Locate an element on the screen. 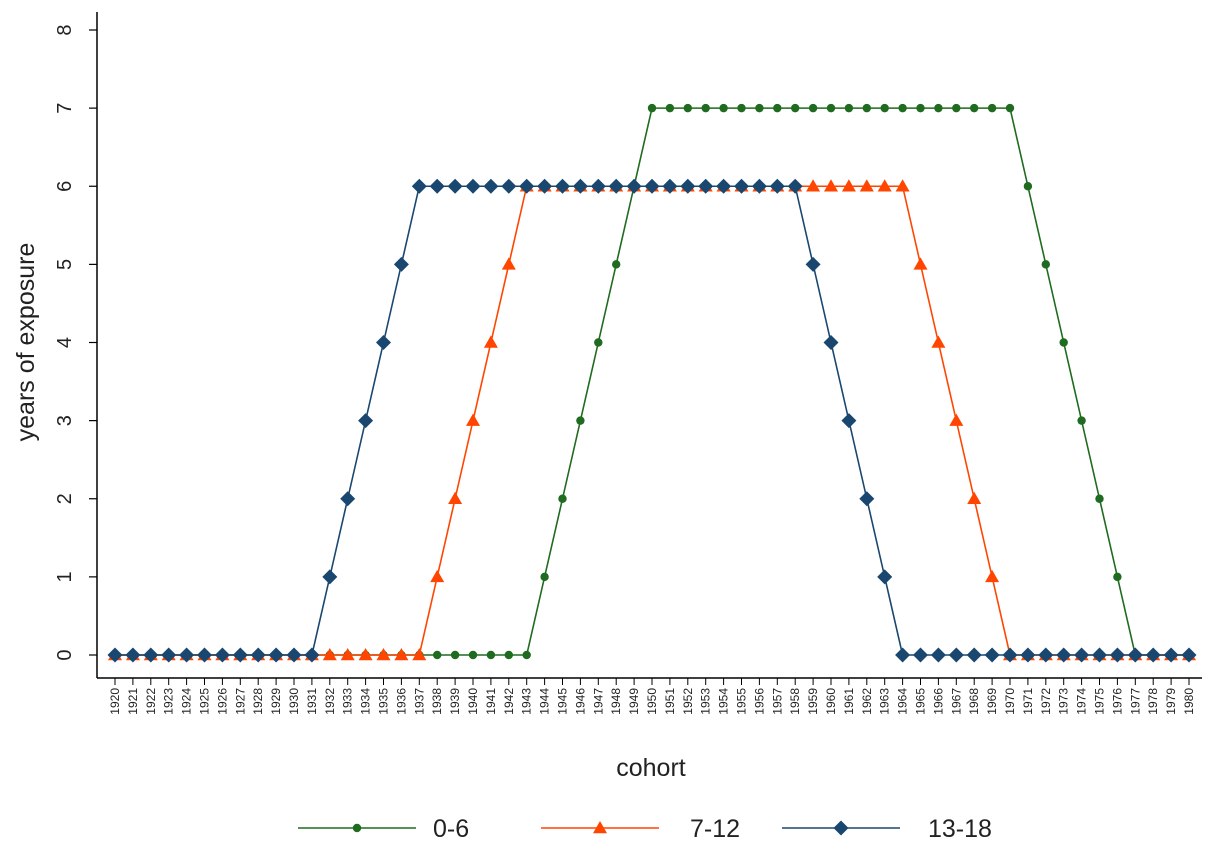  y-tick-label: 5 is located at coordinates (65, 264).